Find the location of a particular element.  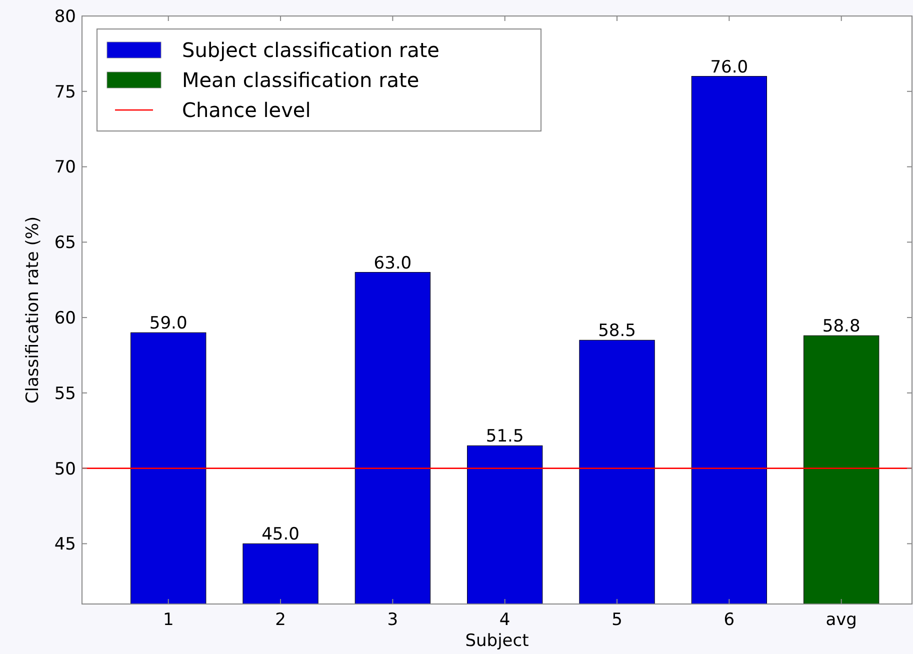

x-tick-label: 1 is located at coordinates (168, 620).